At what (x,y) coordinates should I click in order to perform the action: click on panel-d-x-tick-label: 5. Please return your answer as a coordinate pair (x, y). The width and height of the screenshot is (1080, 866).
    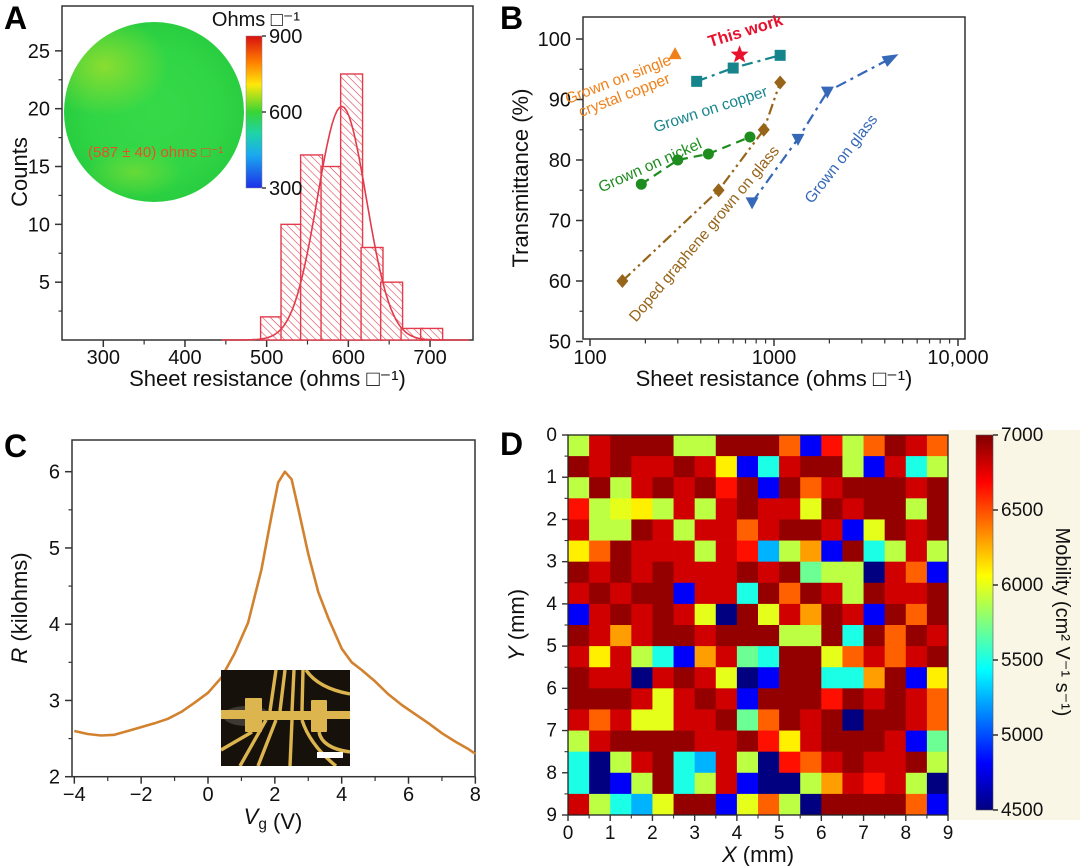
    Looking at the image, I should click on (779, 833).